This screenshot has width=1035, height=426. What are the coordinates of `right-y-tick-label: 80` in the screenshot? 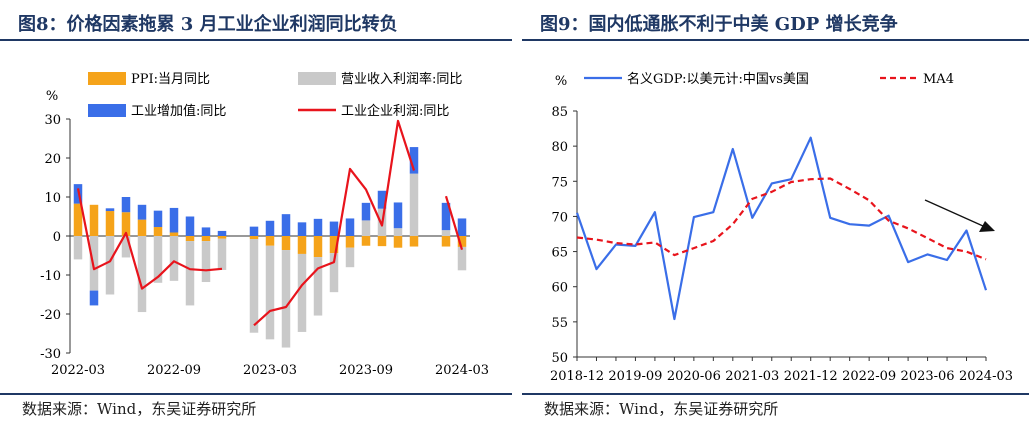 It's located at (559, 147).